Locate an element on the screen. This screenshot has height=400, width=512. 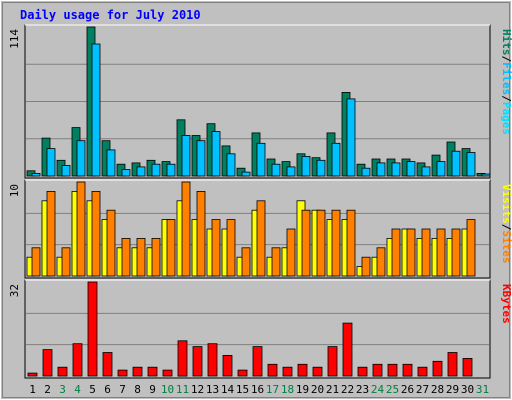
right-legend-files: Files is located at coordinates (506, 78).